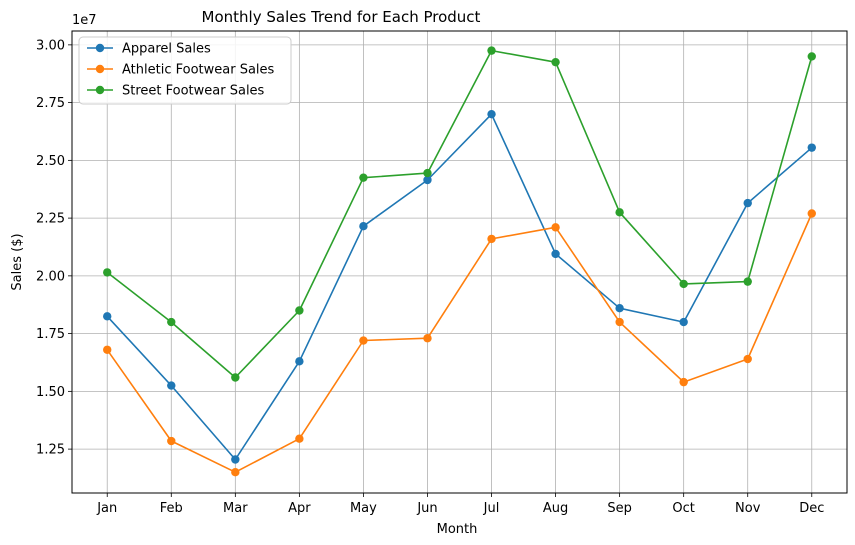 This screenshot has height=545, width=855. I want to click on x-tick-label: Apr, so click(299, 508).